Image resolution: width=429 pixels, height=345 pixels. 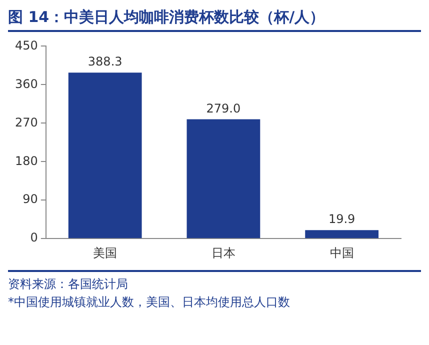 What do you see at coordinates (68, 284) in the screenshot?
I see `text: 资料来源：各国统计局` at bounding box center [68, 284].